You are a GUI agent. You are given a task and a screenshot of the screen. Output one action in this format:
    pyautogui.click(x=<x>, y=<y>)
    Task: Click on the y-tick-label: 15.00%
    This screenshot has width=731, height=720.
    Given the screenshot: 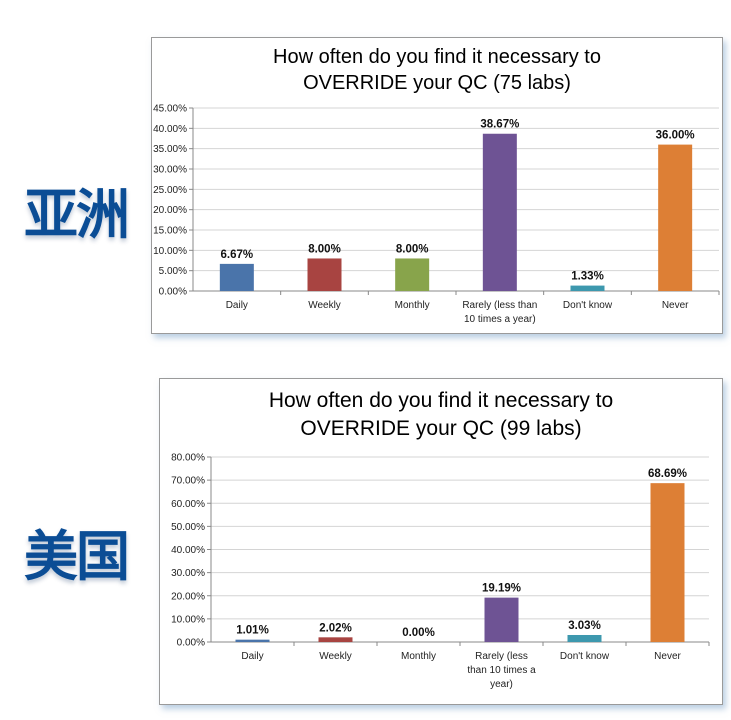 What is the action you would take?
    pyautogui.click(x=170, y=231)
    